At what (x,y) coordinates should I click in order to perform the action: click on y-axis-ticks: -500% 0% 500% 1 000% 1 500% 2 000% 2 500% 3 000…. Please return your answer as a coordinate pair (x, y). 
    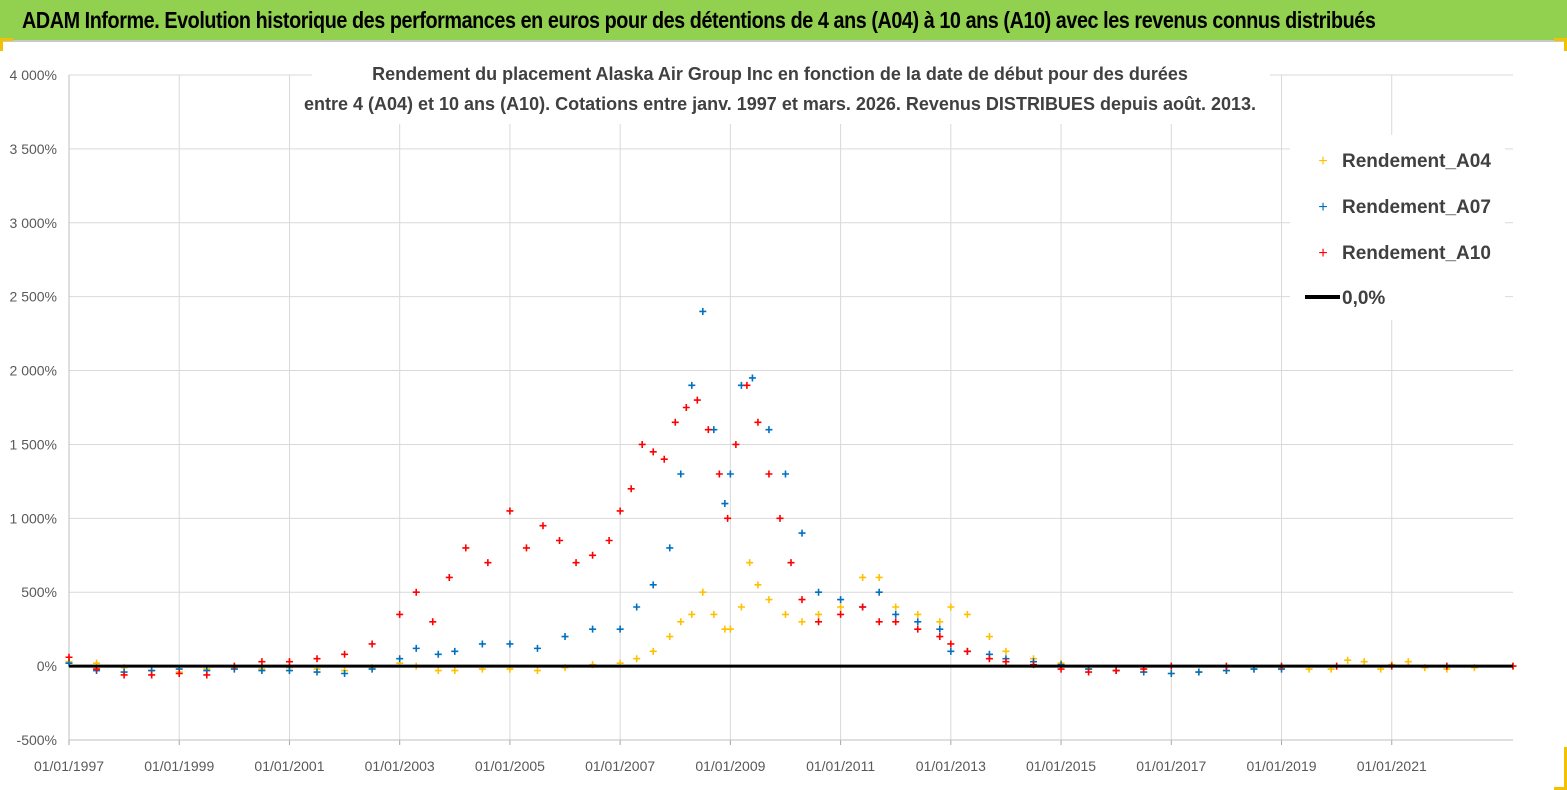
    Looking at the image, I should click on (33, 407).